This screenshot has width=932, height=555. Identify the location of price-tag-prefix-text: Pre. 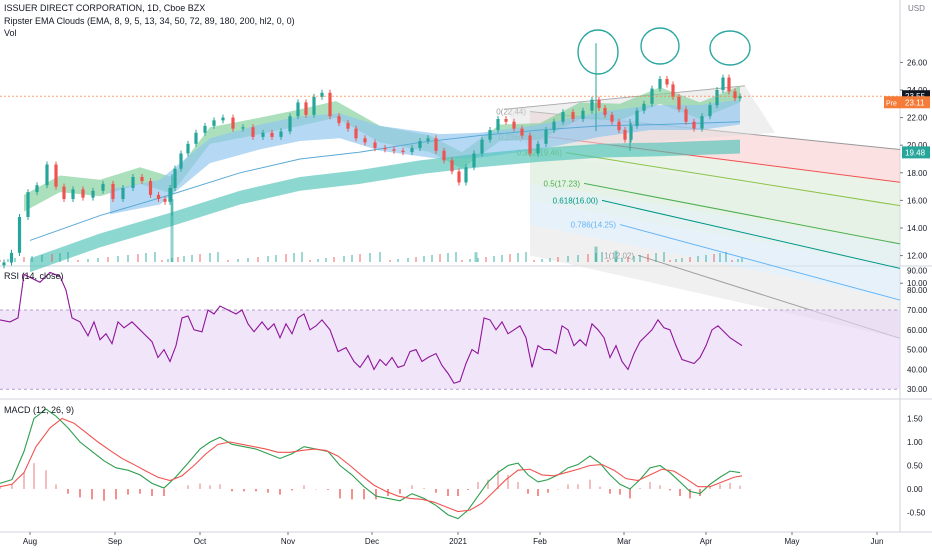
(891, 103).